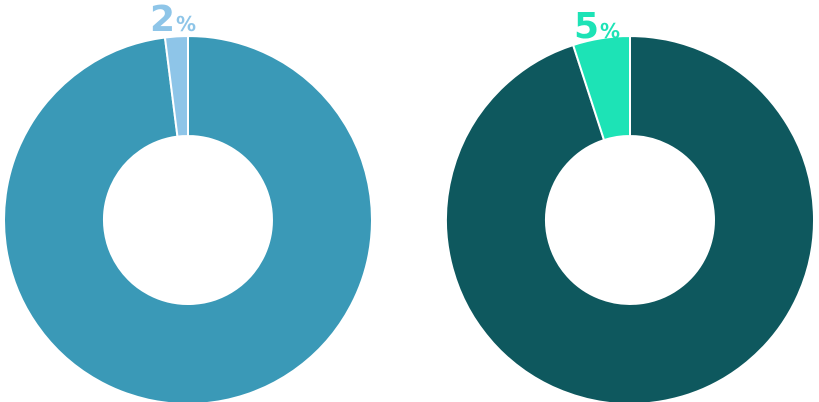 This screenshot has height=402, width=819. What do you see at coordinates (162, 20) in the screenshot?
I see `donut-left-percent-value: 2` at bounding box center [162, 20].